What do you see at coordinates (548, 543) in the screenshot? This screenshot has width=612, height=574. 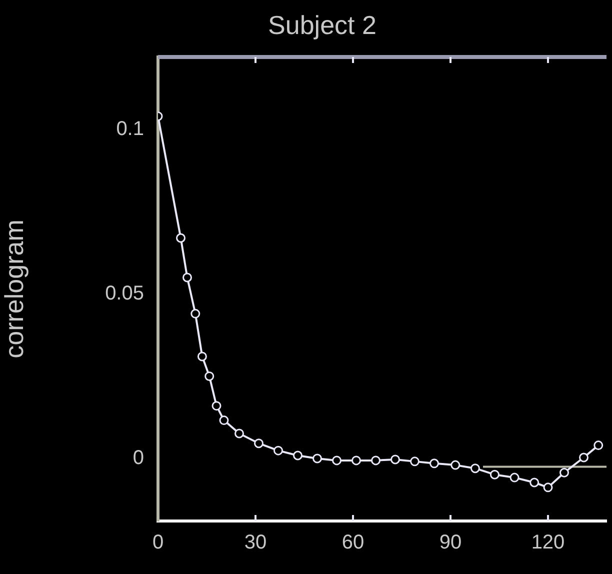 I see `x-tick-label: 120` at bounding box center [548, 543].